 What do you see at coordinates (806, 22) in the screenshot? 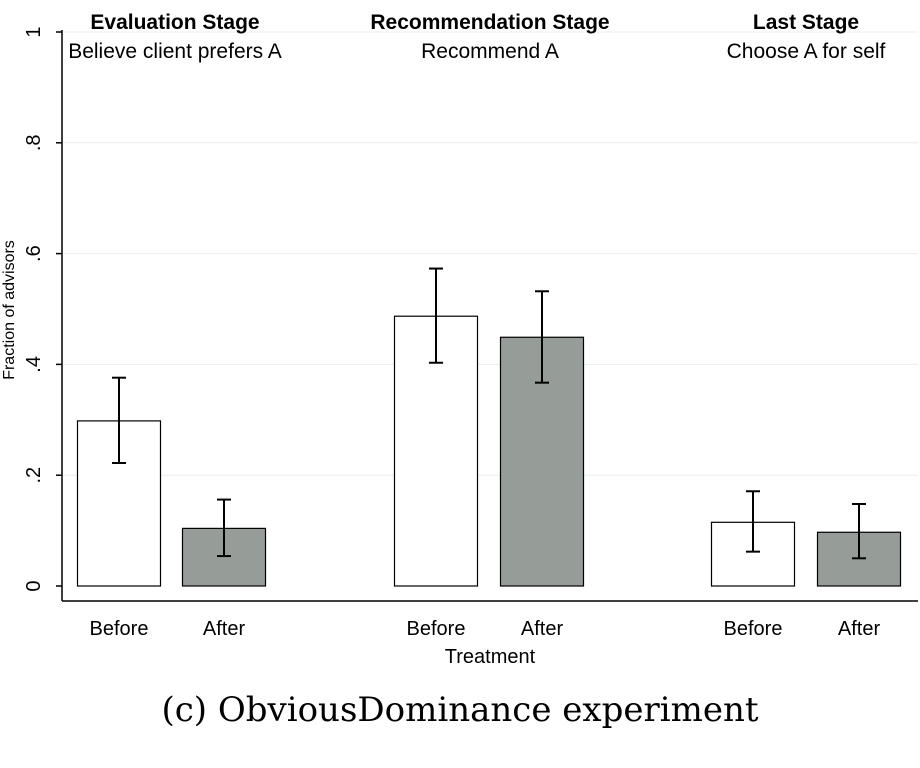
I see `panel-title: Last Stage` at bounding box center [806, 22].